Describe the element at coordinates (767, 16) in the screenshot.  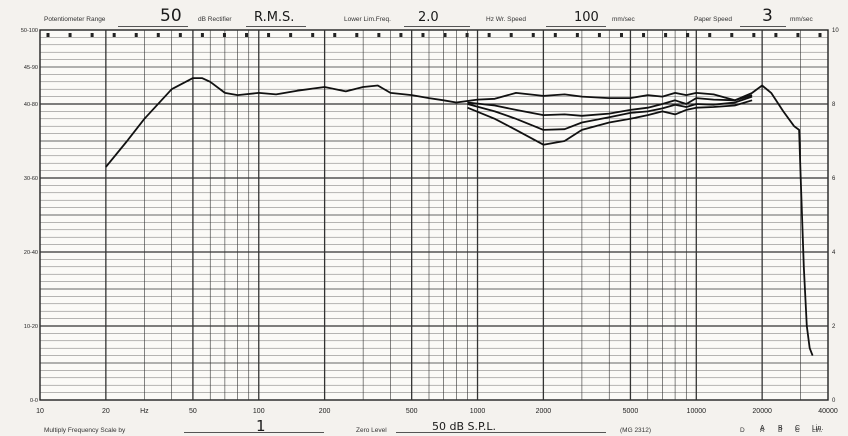
I see `paper-speed-value: 3` at that location.